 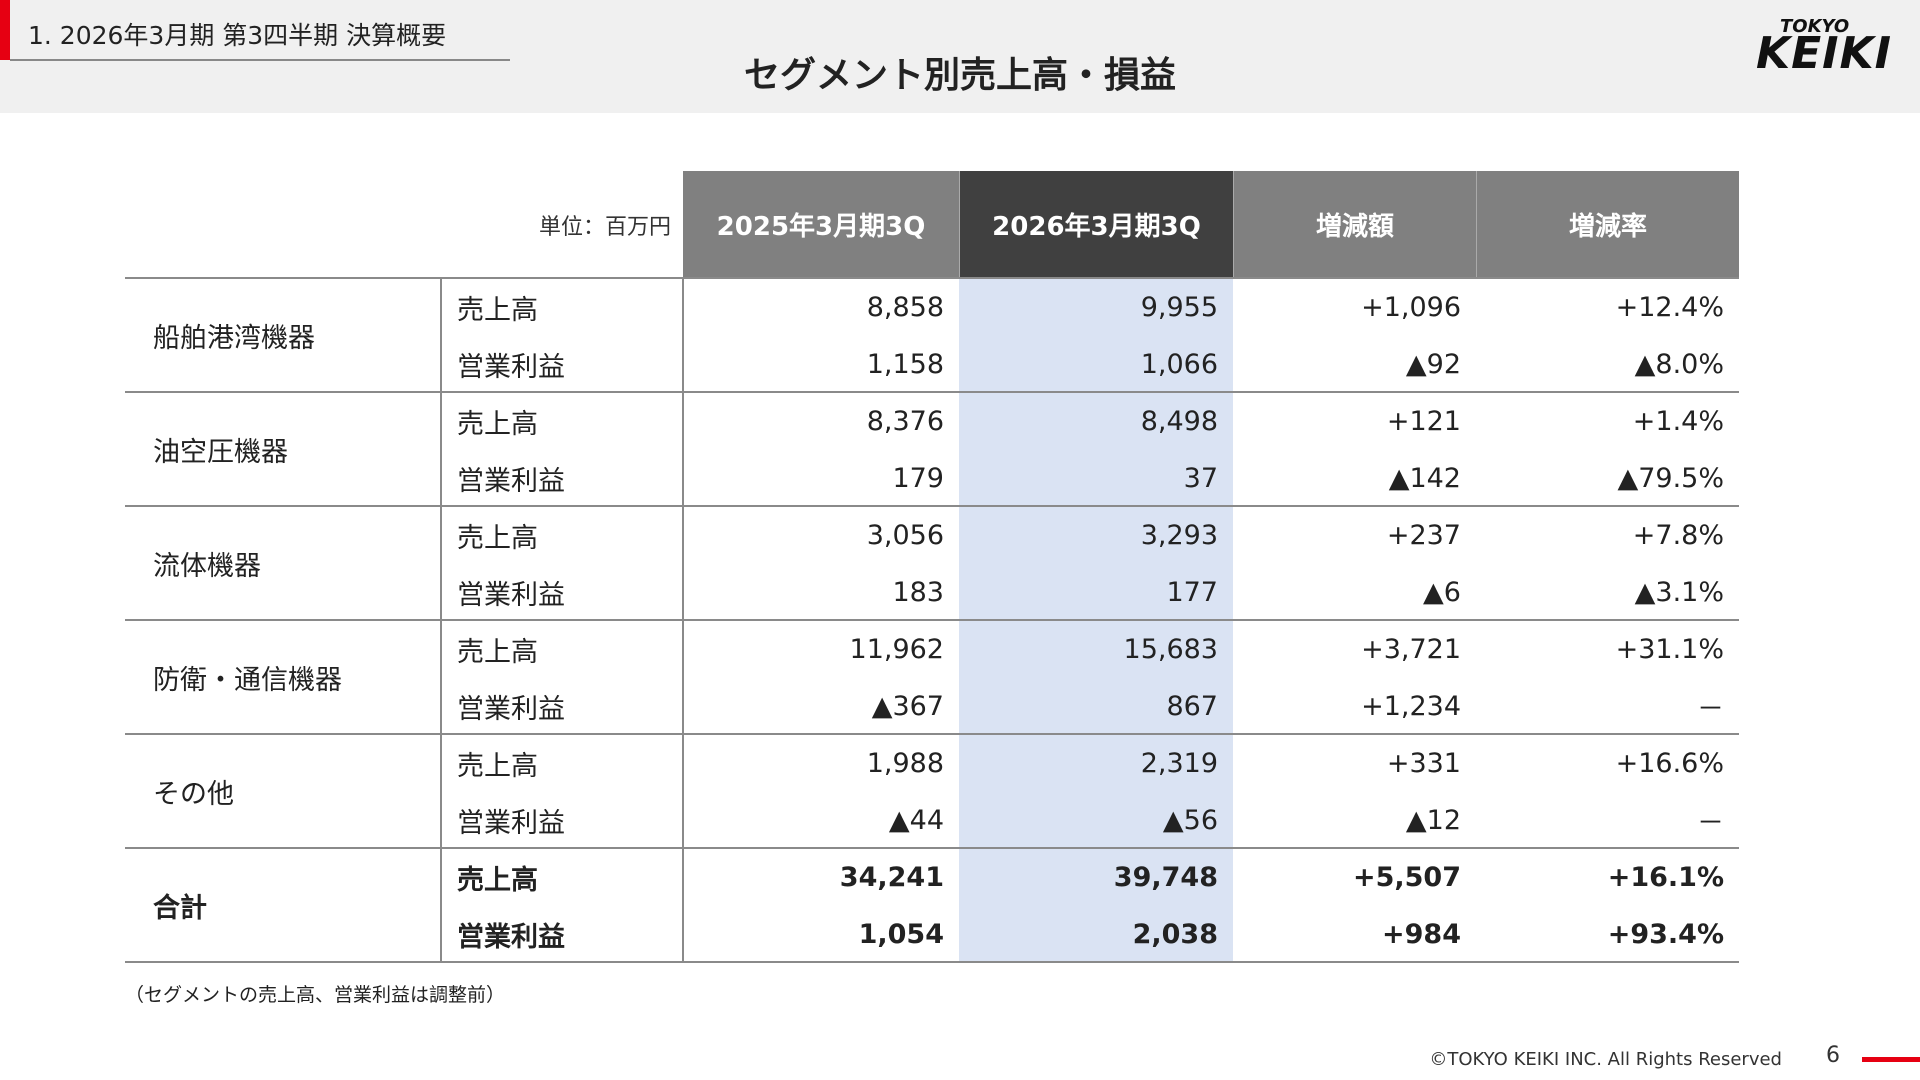 What do you see at coordinates (1433, 364) in the screenshot?
I see `value-cell: ▲92` at bounding box center [1433, 364].